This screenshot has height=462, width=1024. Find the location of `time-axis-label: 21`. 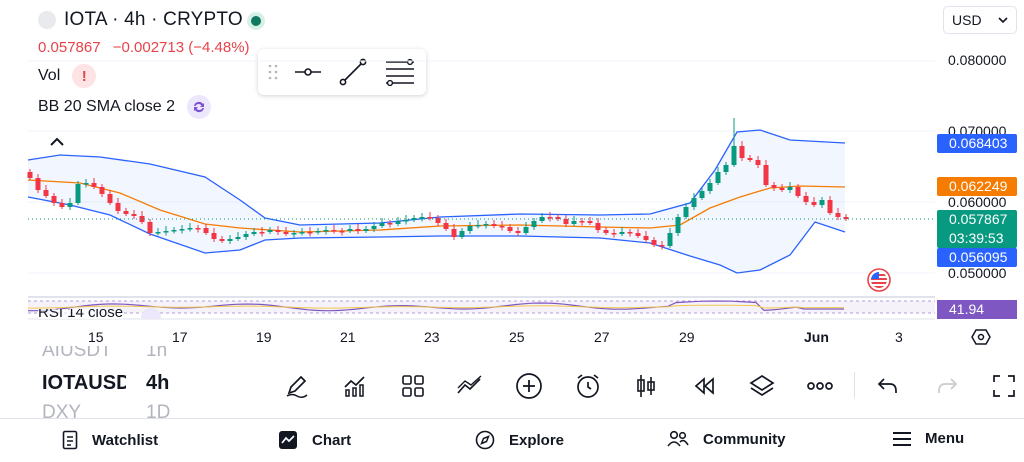

time-axis-label: 21 is located at coordinates (348, 337).